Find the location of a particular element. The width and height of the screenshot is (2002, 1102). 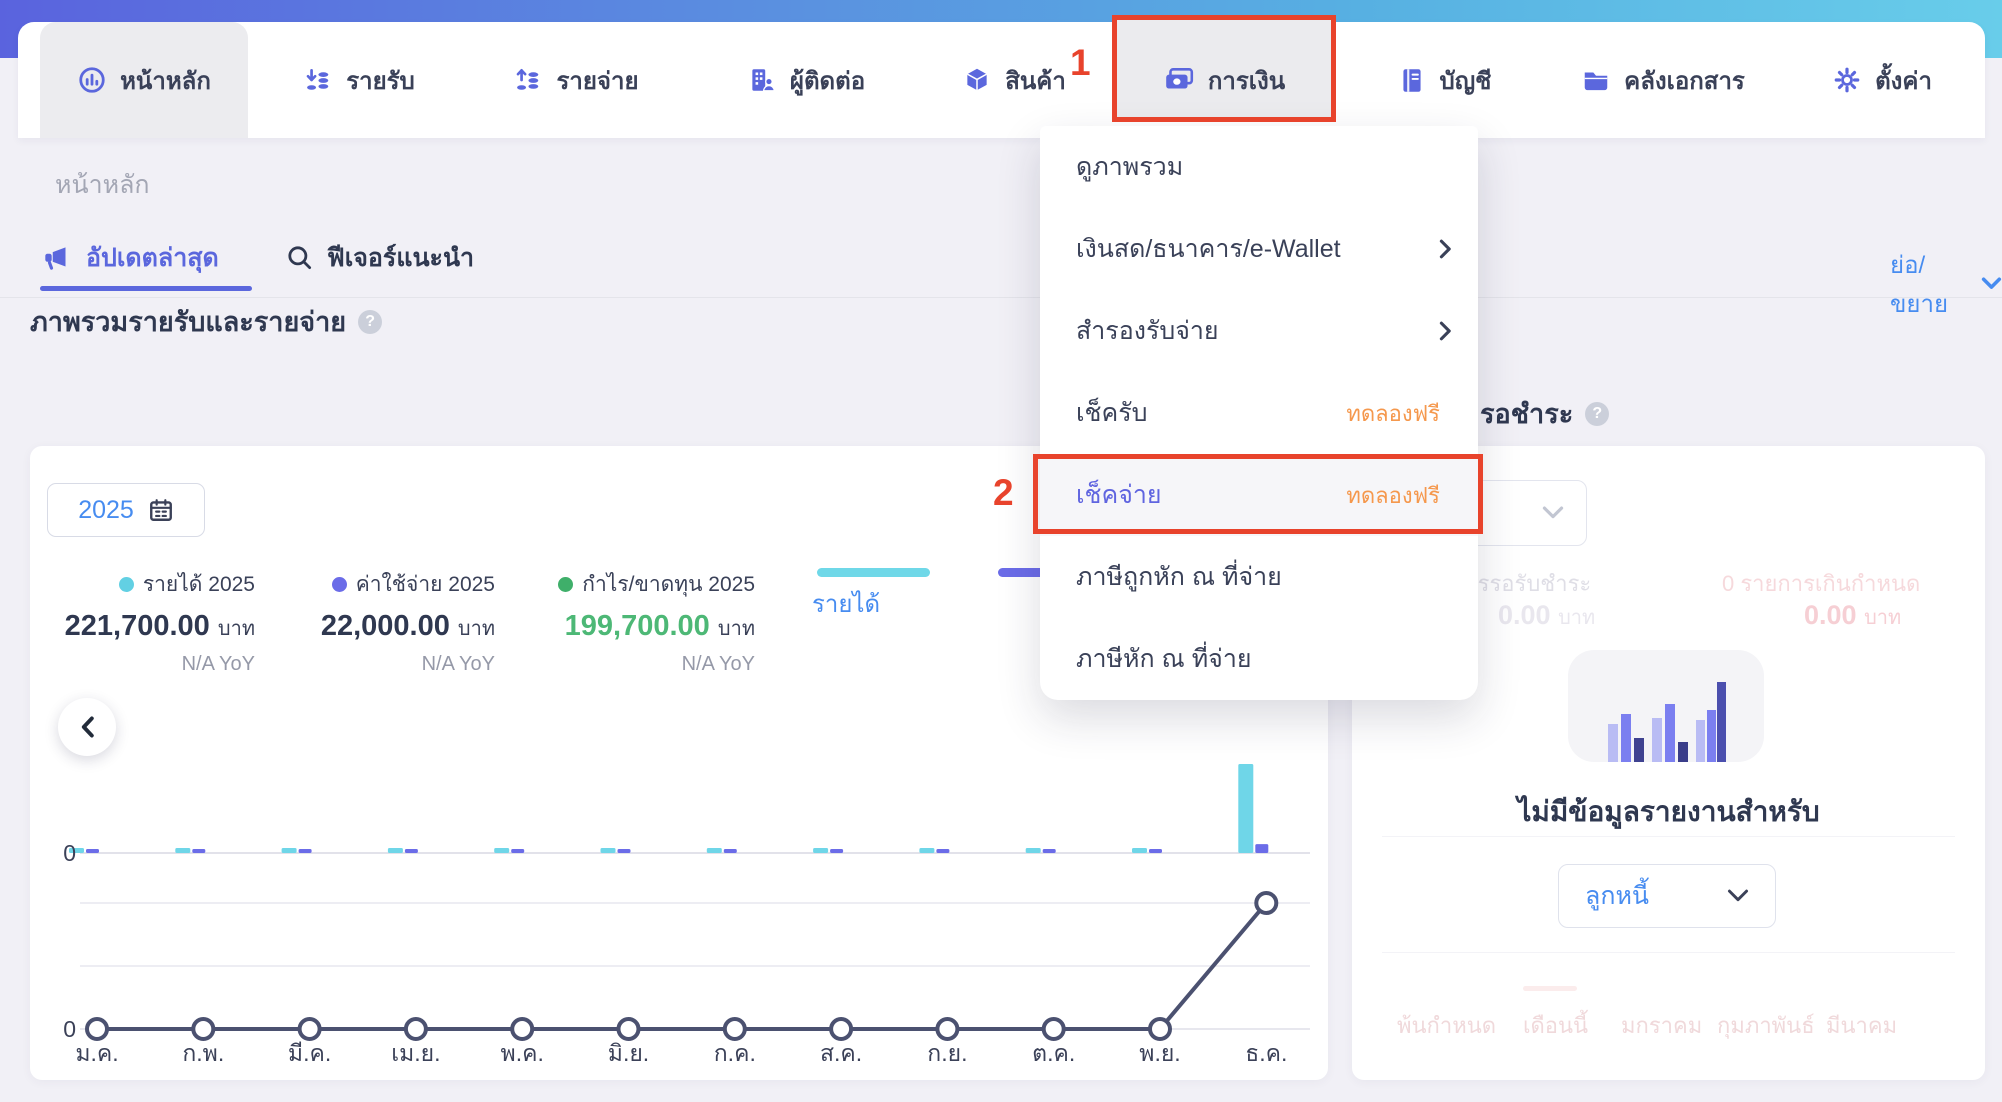

stat-value: 221,700.00 is located at coordinates (137, 626).